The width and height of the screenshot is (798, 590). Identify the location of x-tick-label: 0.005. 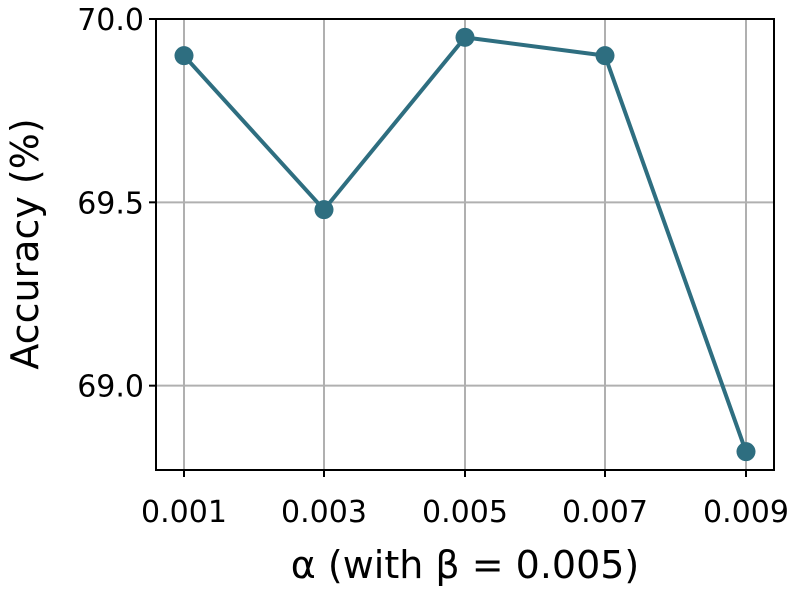
(465, 512).